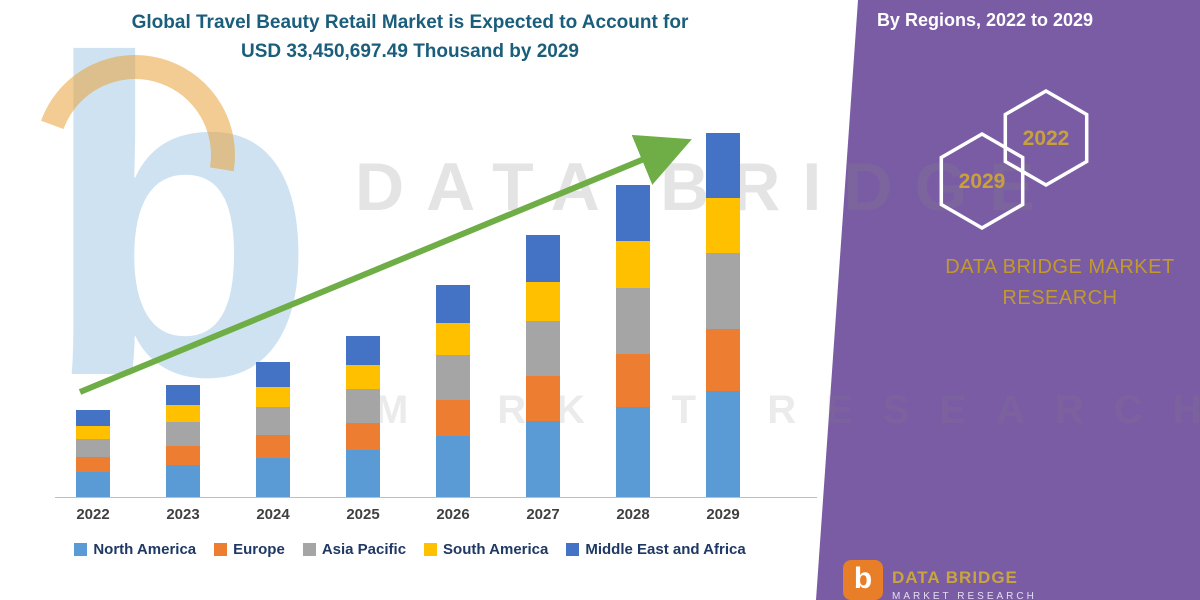 The height and width of the screenshot is (600, 1200). What do you see at coordinates (408, 516) in the screenshot?
I see `x-axis-labels: 2022 2023 2024 2025 2026 2027 2028 2029` at bounding box center [408, 516].